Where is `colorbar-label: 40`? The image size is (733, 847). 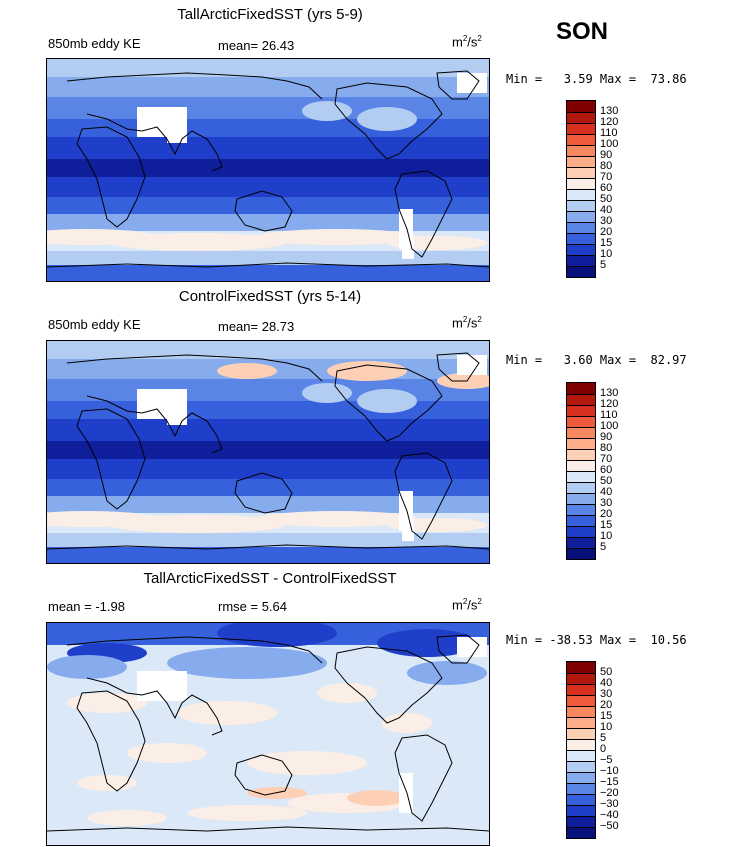
colorbar-label: 40 is located at coordinates (606, 210).